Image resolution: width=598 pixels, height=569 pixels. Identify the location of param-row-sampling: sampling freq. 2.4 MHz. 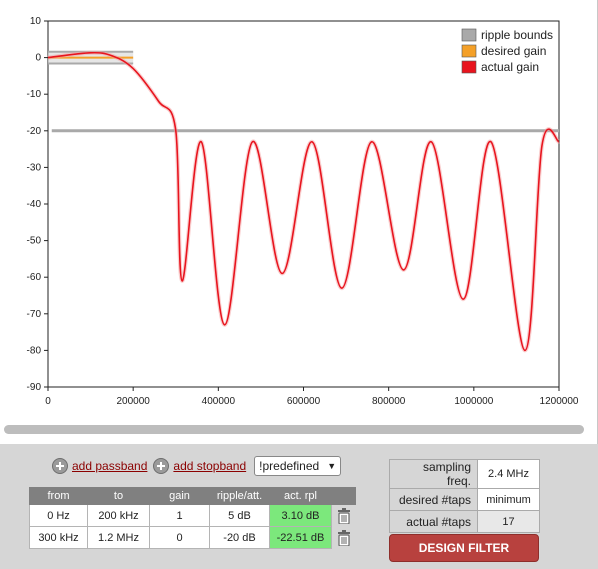
(465, 474).